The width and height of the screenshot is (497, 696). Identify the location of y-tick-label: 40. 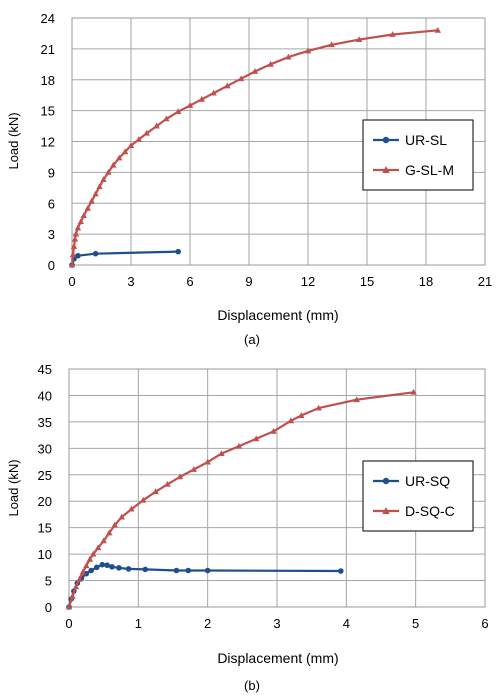
(45, 395).